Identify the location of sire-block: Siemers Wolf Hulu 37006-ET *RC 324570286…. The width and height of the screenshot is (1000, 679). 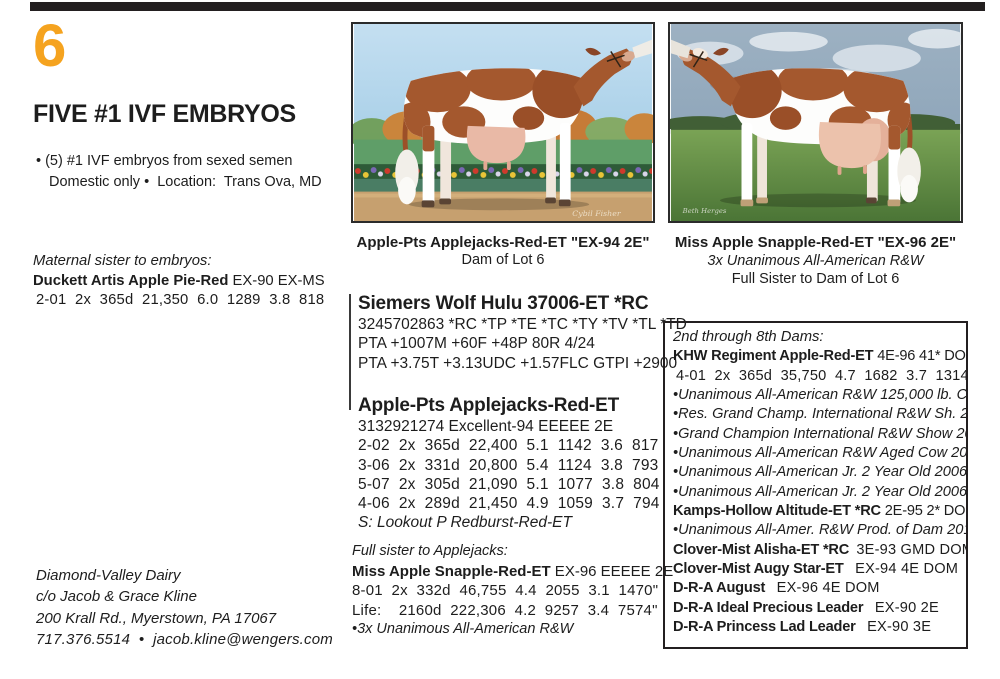
(522, 332).